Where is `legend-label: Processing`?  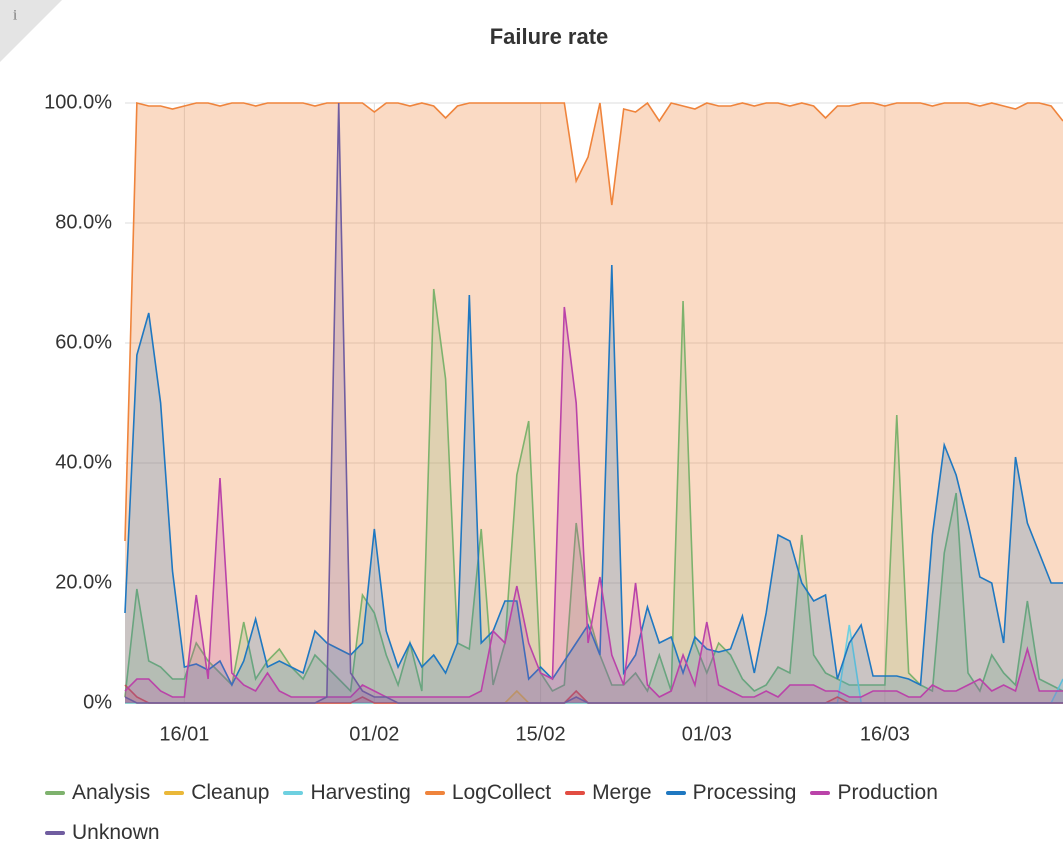 legend-label: Processing is located at coordinates (744, 792).